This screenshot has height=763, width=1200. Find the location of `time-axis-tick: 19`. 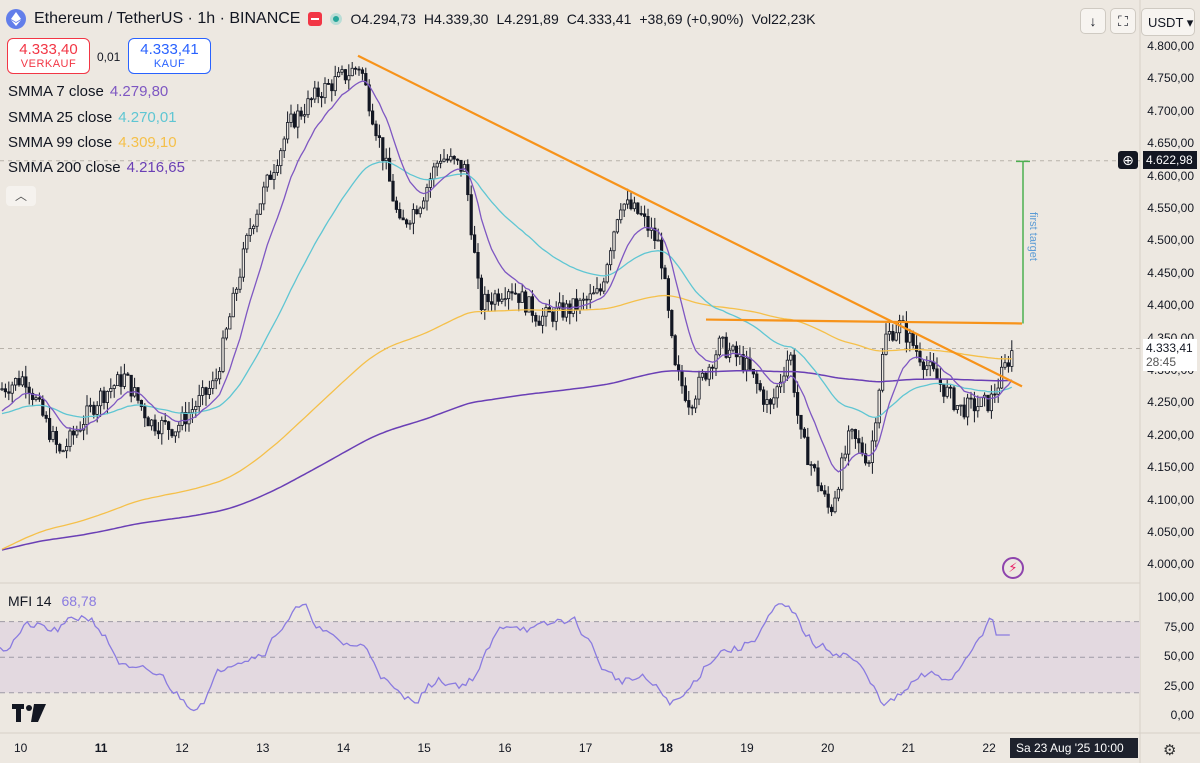

time-axis-tick: 19 is located at coordinates (747, 748).